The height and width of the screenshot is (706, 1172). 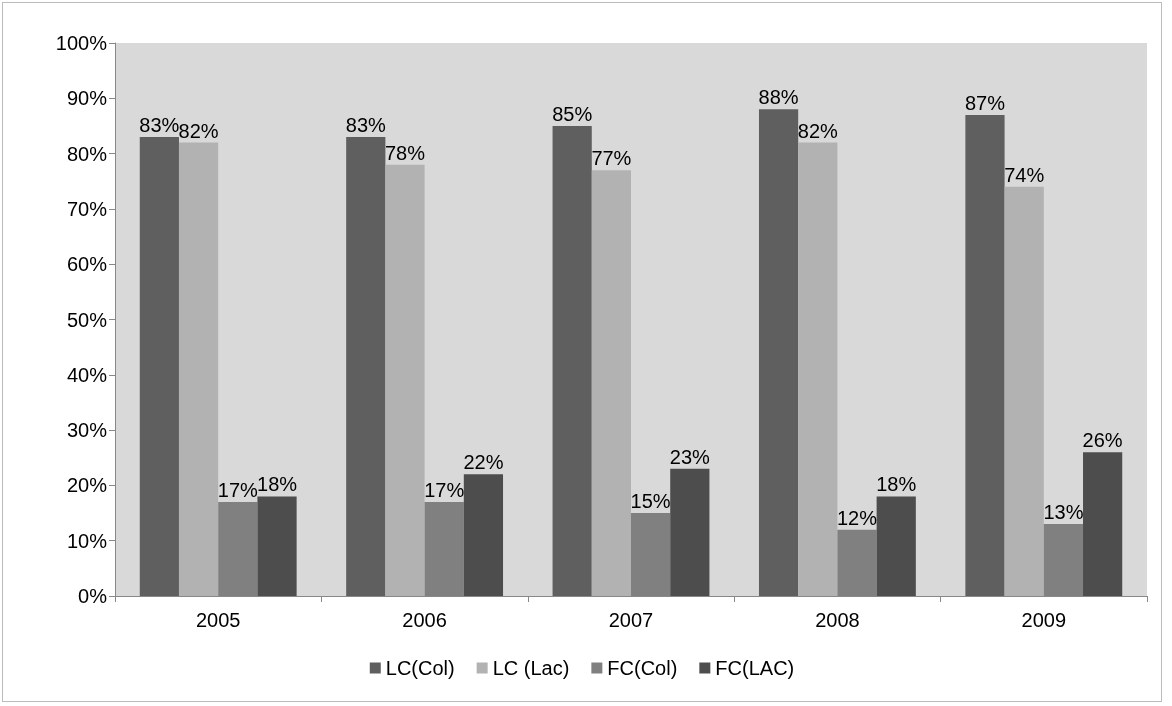 I want to click on y-tick-label: 50%, so click(x=87, y=319).